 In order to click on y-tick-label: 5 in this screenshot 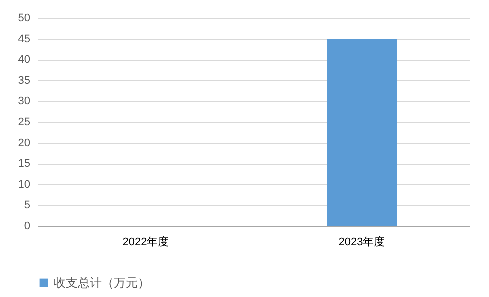, I will do `click(27, 206)`.